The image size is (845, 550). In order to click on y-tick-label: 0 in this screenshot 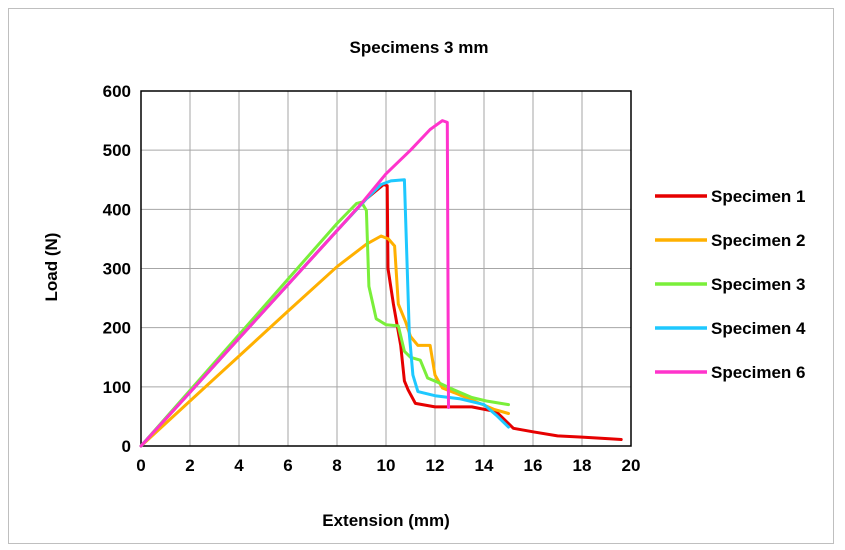, I will do `click(126, 446)`.